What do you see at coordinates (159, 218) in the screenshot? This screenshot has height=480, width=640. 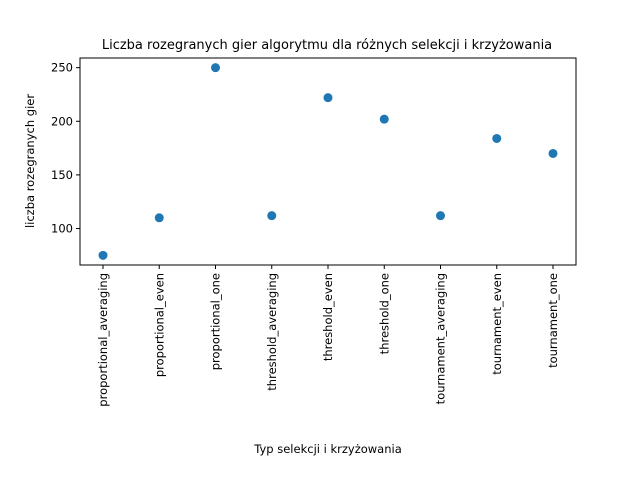 I see `data-point-proportional-even` at bounding box center [159, 218].